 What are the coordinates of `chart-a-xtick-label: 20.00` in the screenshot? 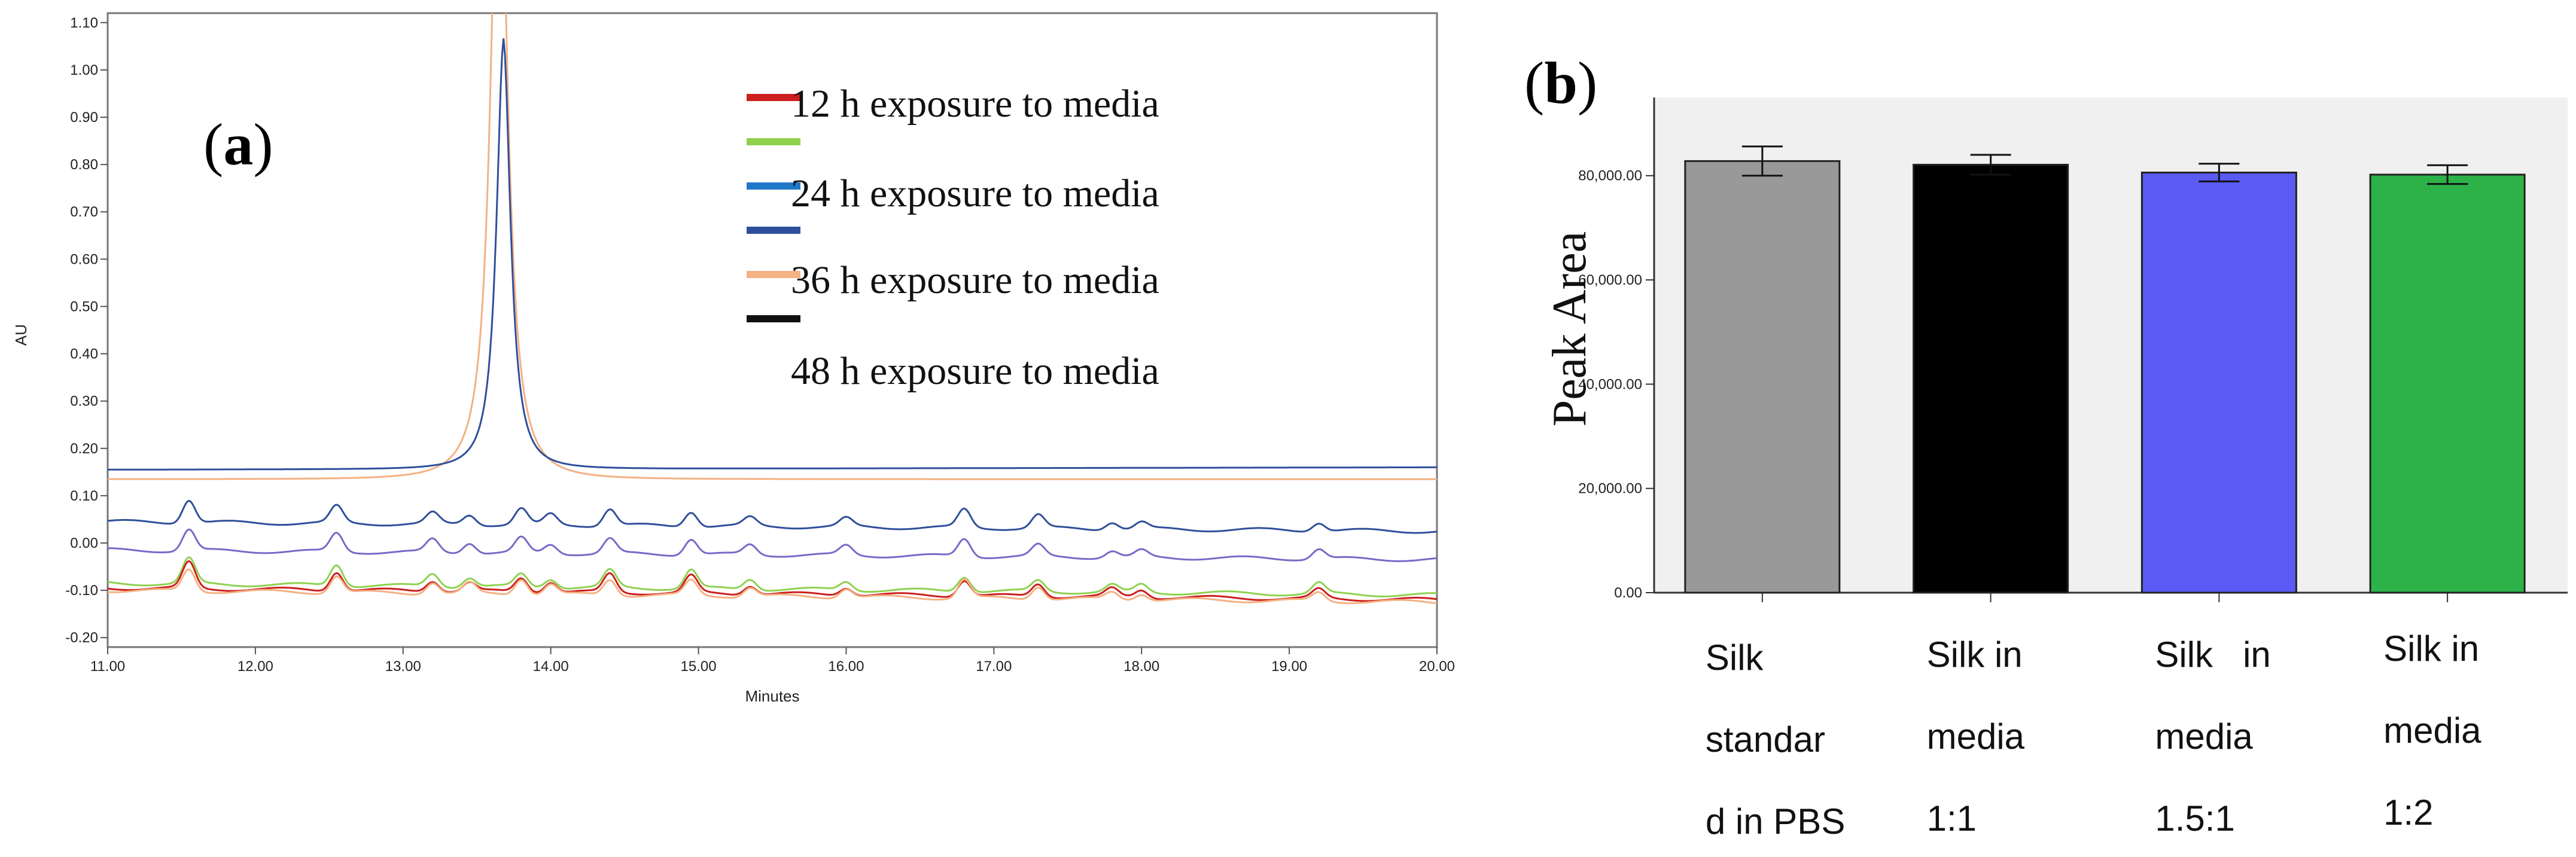 It's located at (1437, 666).